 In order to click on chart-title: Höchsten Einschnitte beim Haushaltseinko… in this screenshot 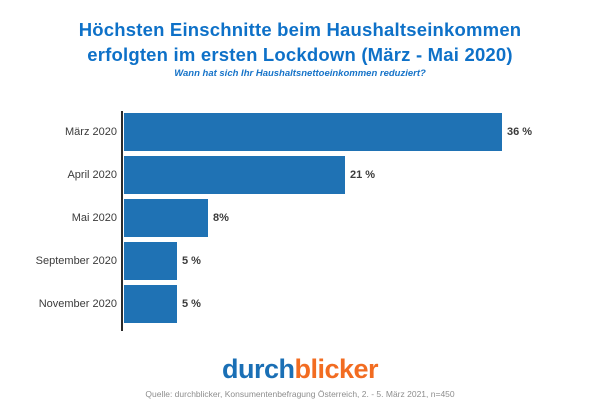, I will do `click(300, 42)`.